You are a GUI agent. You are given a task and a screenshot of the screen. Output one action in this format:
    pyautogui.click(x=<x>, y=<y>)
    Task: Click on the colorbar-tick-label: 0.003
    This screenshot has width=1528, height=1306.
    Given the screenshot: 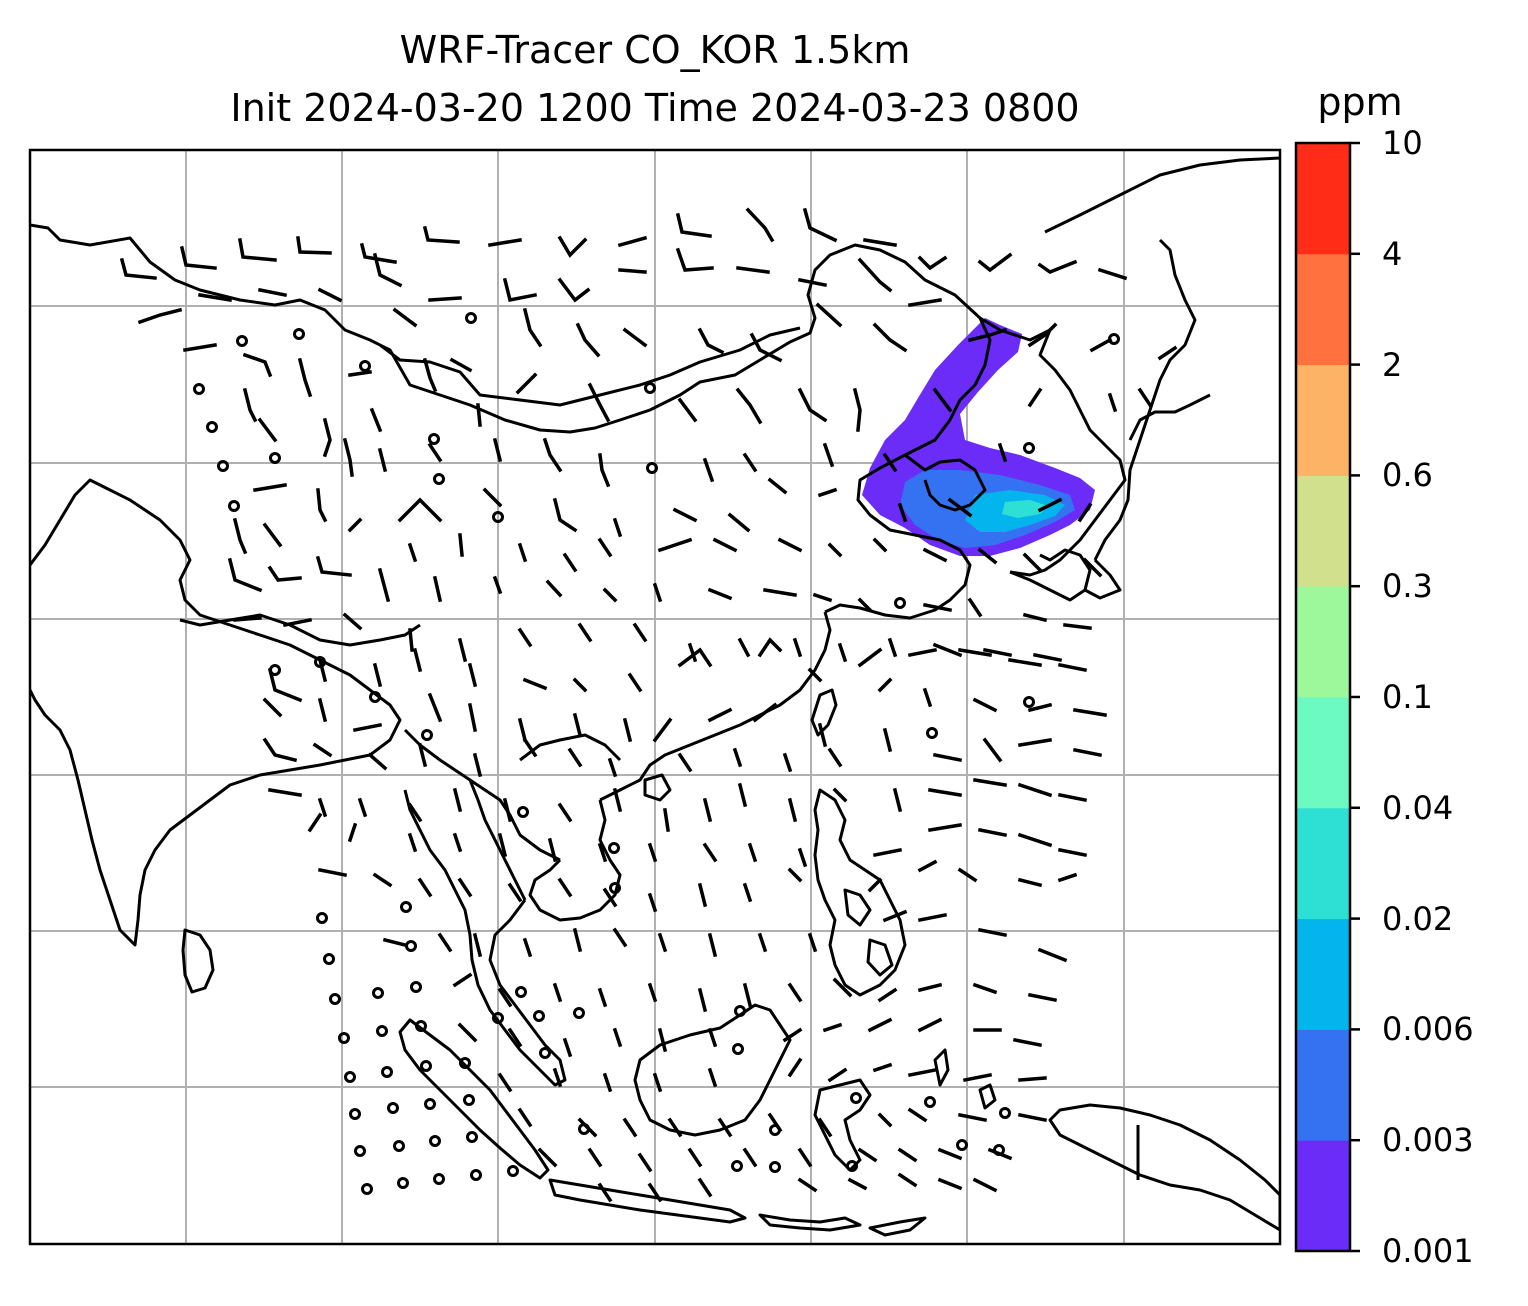 What is the action you would take?
    pyautogui.click(x=1428, y=1140)
    